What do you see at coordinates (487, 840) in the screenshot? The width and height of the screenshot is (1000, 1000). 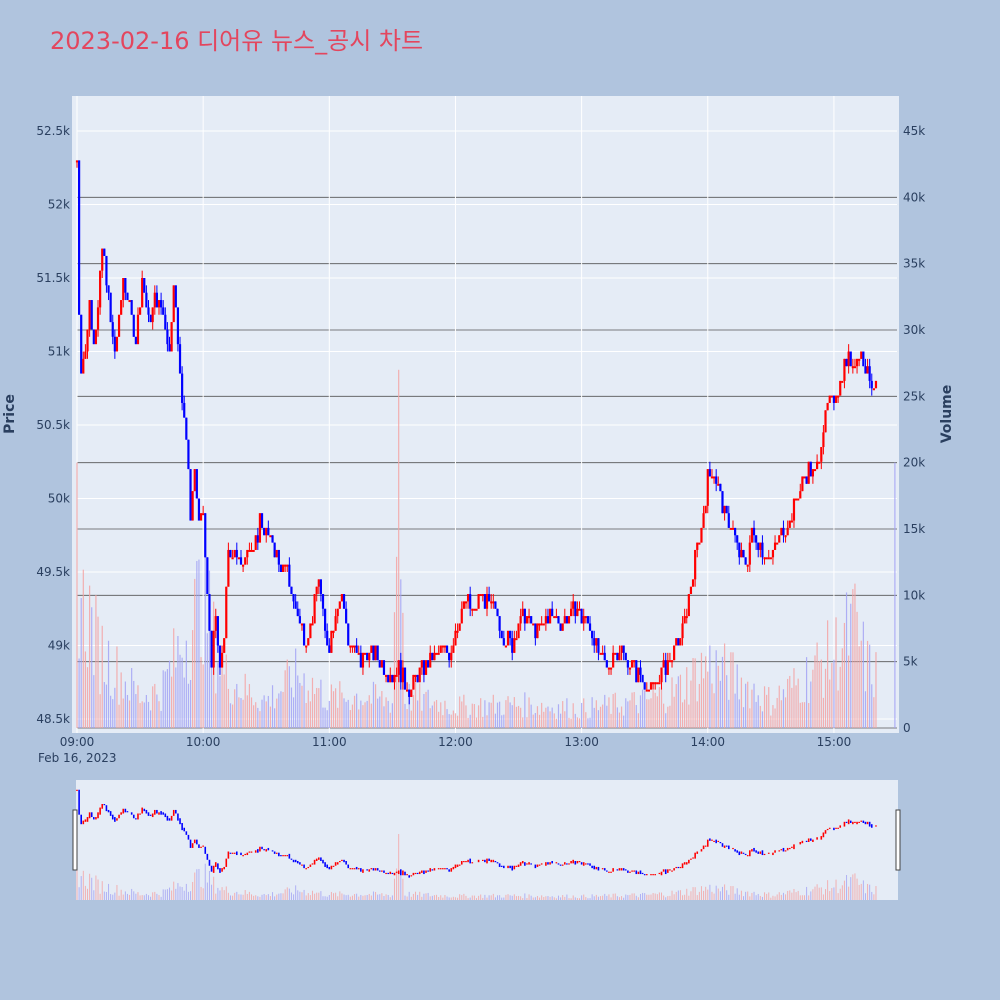 I see `range-slider` at bounding box center [487, 840].